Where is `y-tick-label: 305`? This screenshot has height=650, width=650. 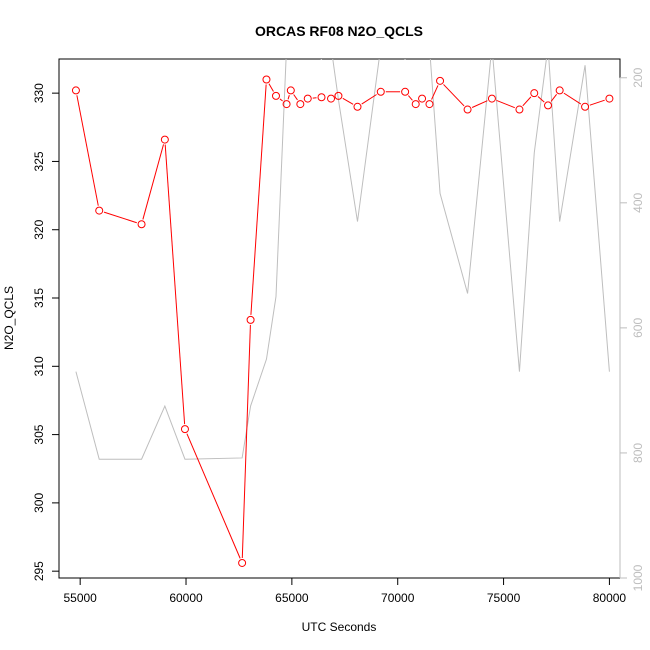
y-tick-label: 305 is located at coordinates (39, 434).